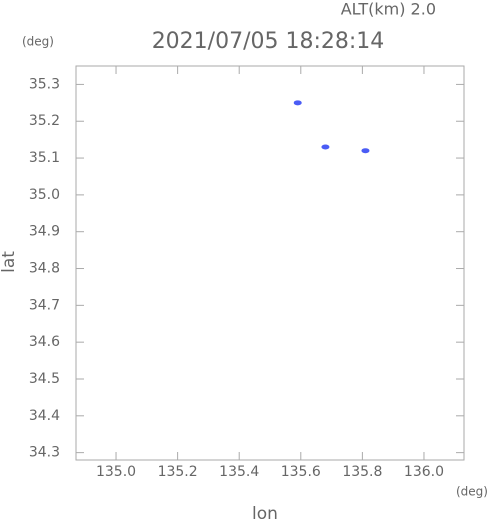 This screenshot has width=491, height=521. I want to click on subtitle: ALT(km) 2.0, so click(388, 9).